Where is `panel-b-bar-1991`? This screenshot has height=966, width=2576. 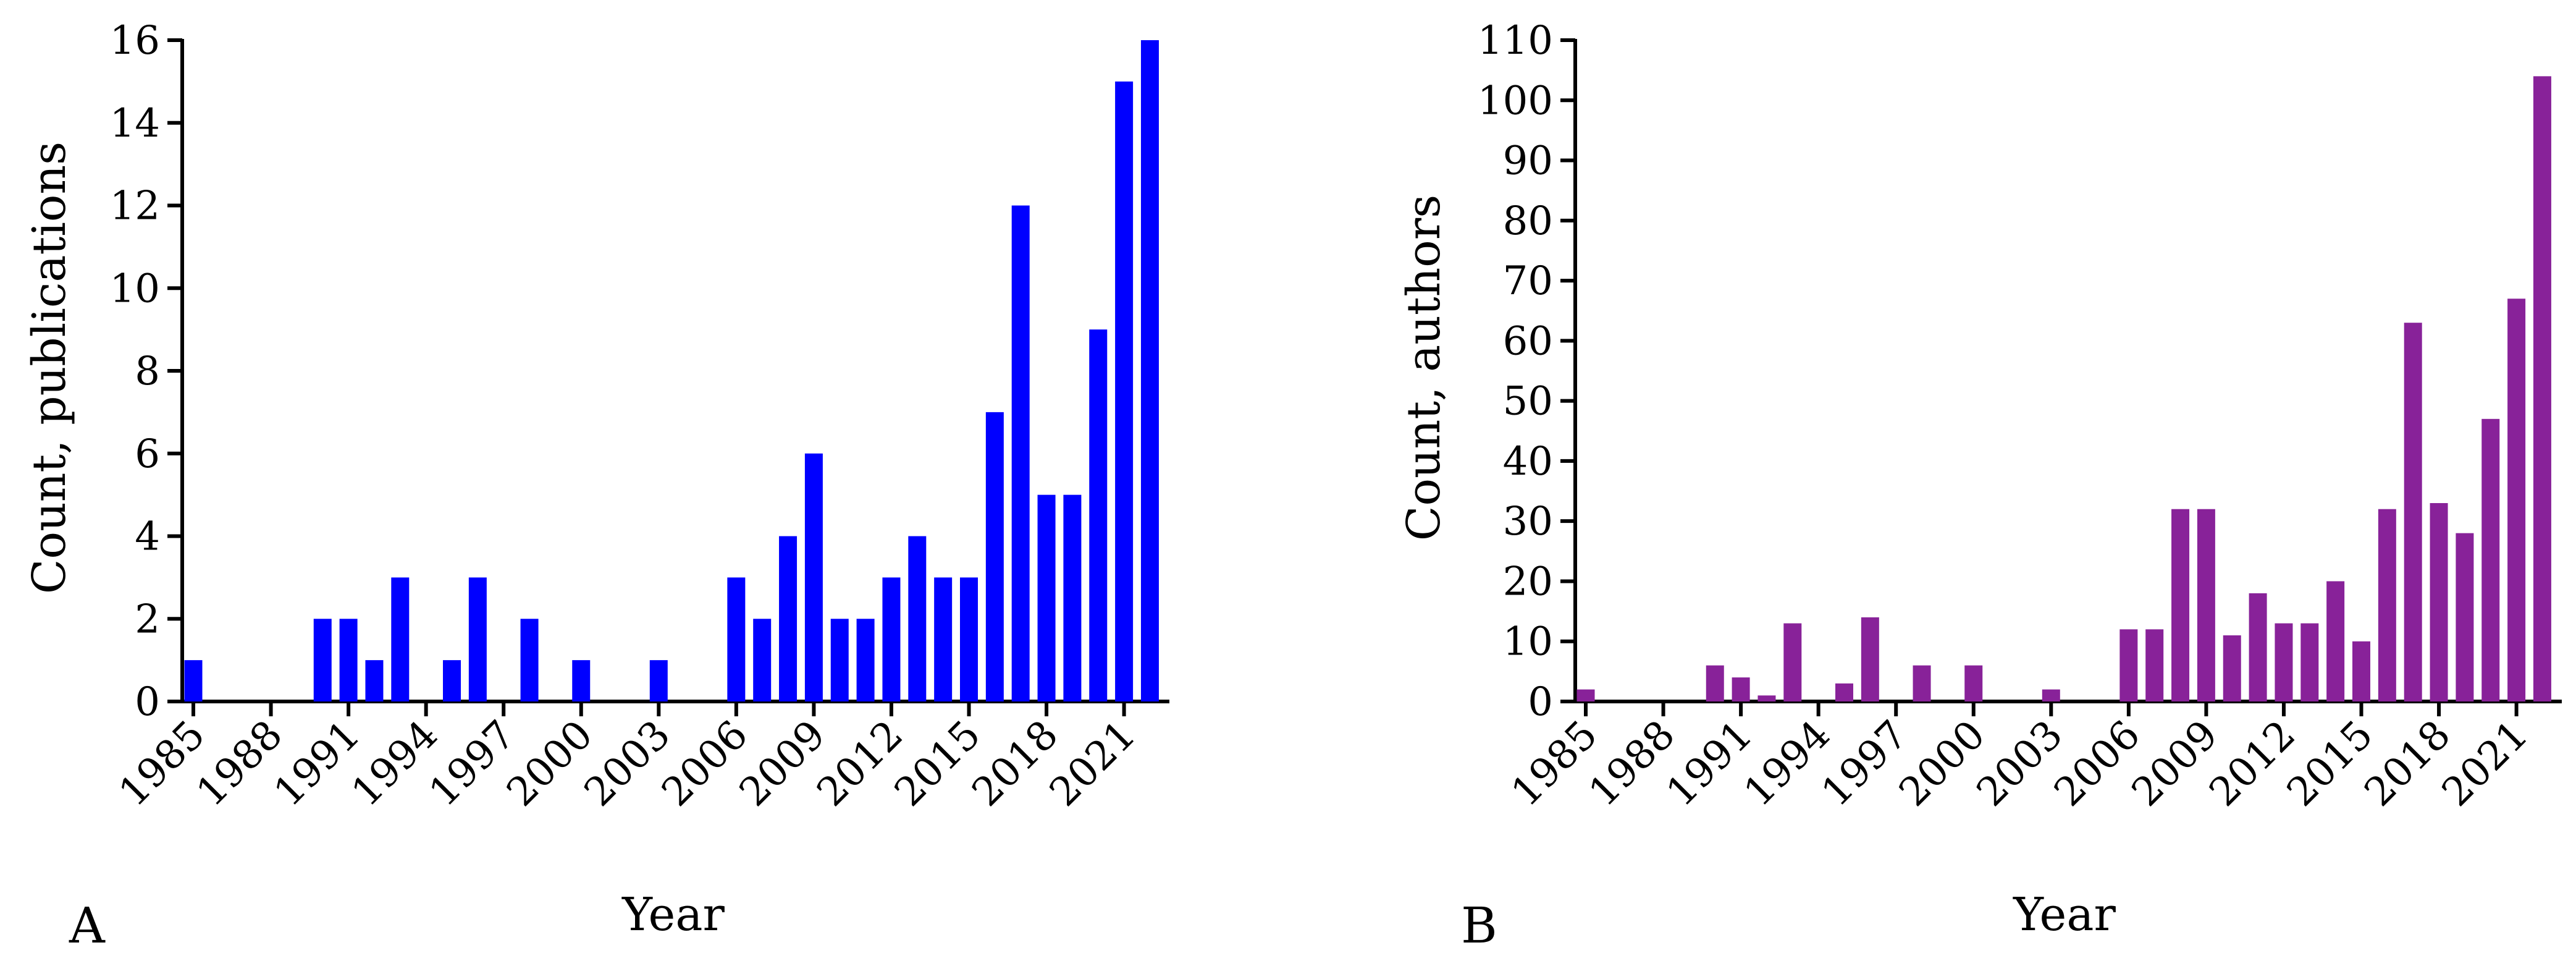 panel-b-bar-1991 is located at coordinates (1741, 689).